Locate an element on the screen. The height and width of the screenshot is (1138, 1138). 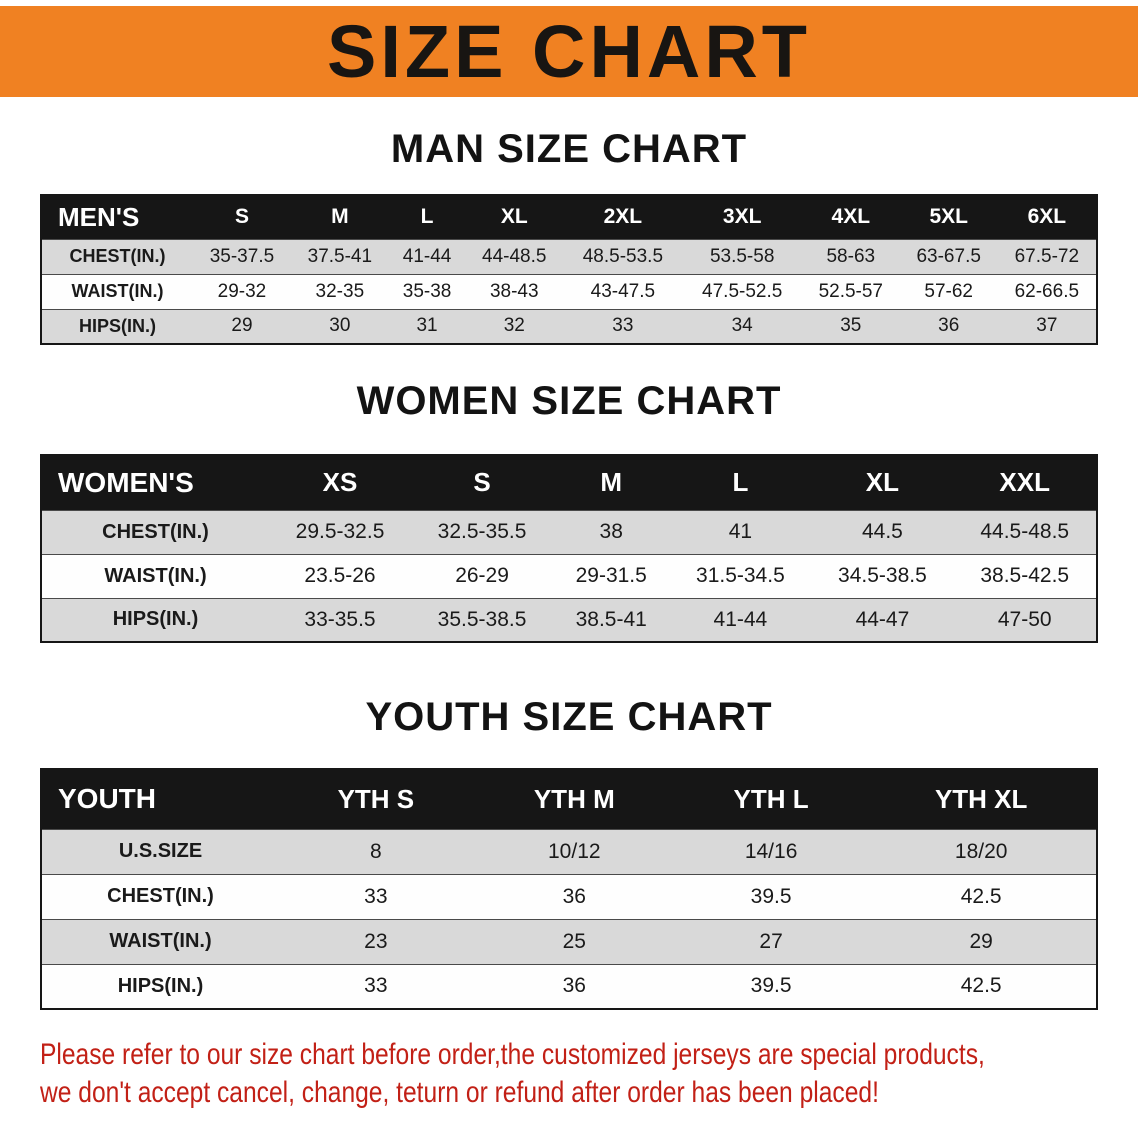
size-cell: 48.5-53.5 is located at coordinates (623, 256).